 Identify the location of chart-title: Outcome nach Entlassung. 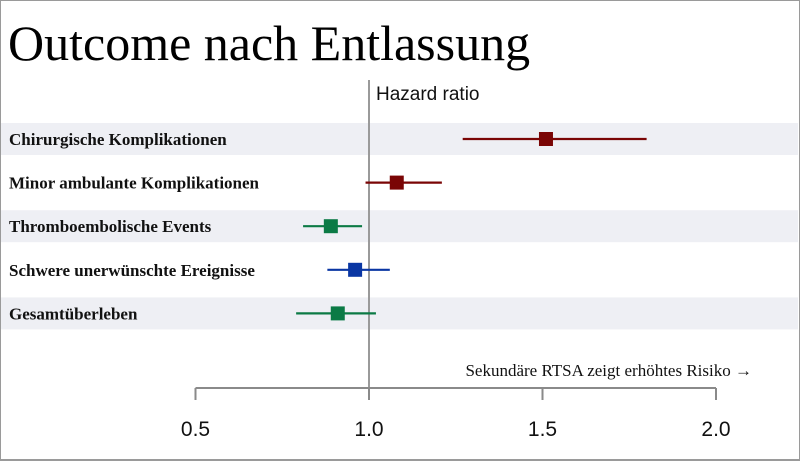
(269, 43).